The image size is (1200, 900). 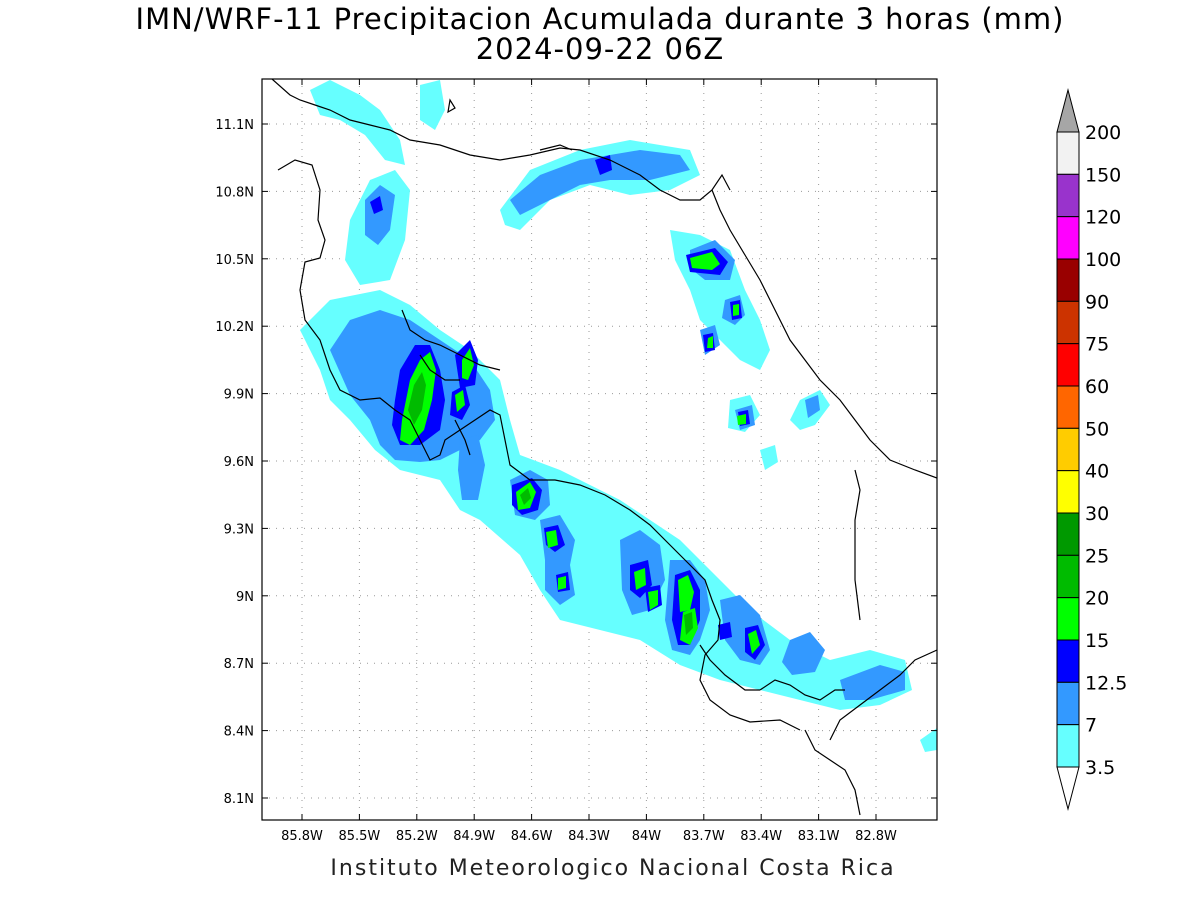 I want to click on colorbar-top-arrow, so click(x=1068, y=110).